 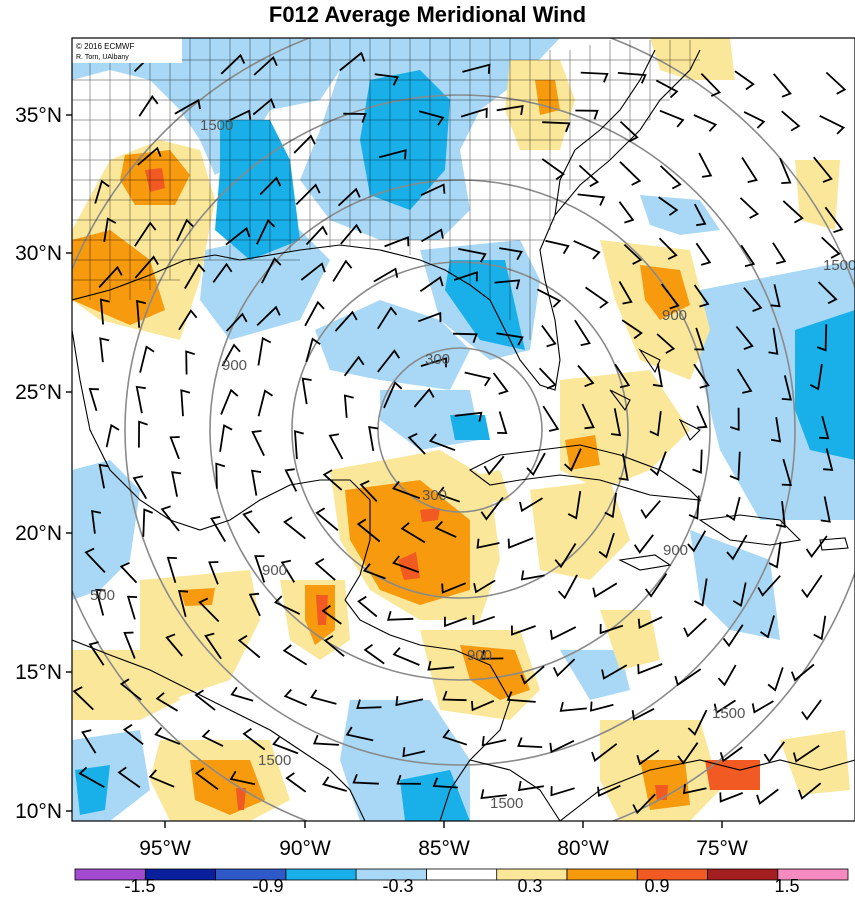 I want to click on bahamas-c, so click(x=689, y=429).